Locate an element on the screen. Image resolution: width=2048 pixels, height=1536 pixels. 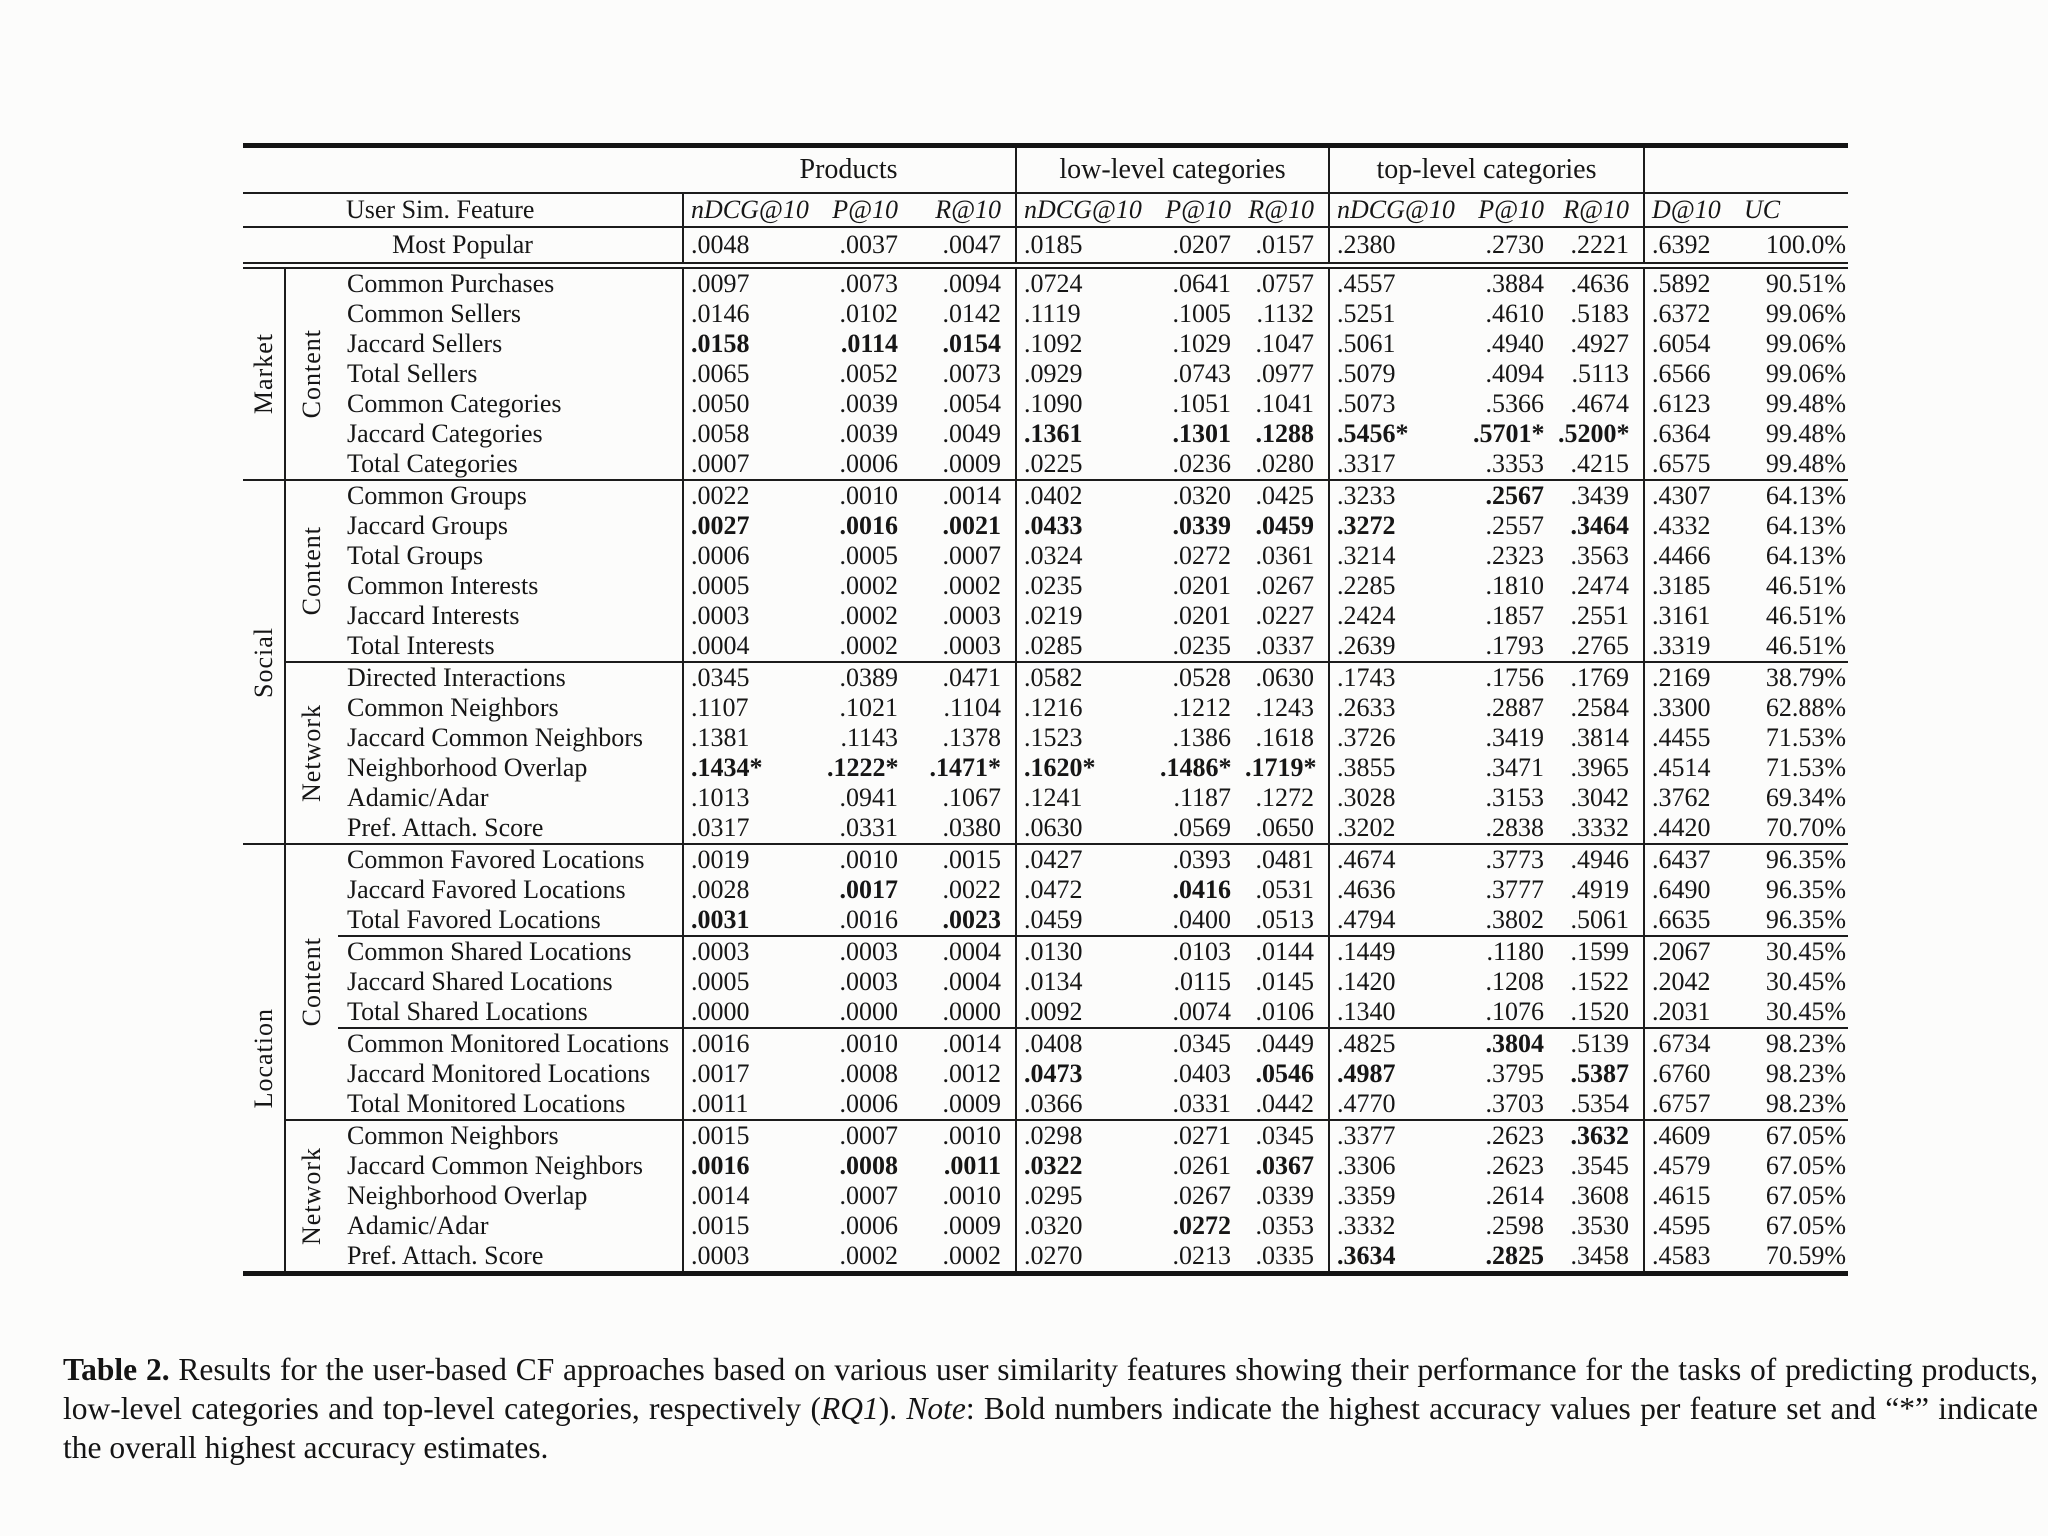
cell-products-p10: .0016 is located at coordinates (869, 525).